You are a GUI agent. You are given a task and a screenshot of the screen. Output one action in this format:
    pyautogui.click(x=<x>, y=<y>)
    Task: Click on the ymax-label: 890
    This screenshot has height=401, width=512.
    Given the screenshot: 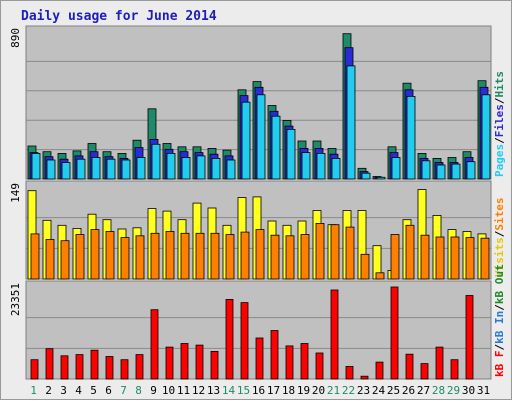 What is the action you would take?
    pyautogui.click(x=15, y=38)
    